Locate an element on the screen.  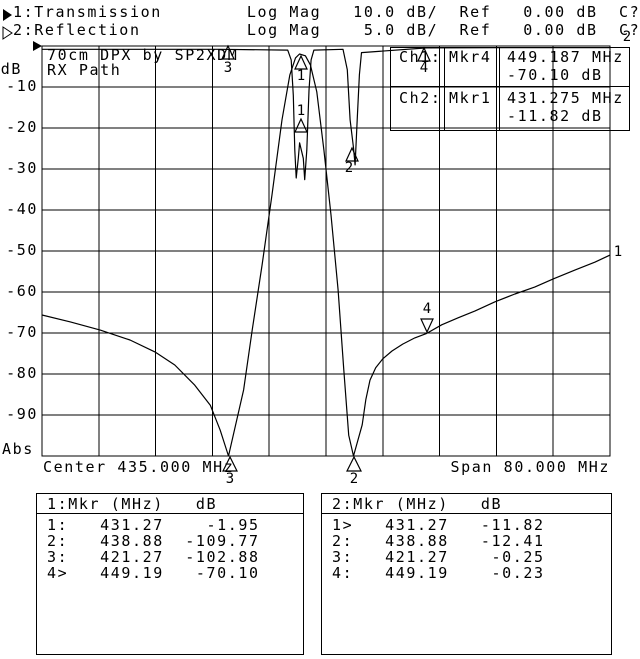
y-tick-90: -90 is located at coordinates (22, 414).